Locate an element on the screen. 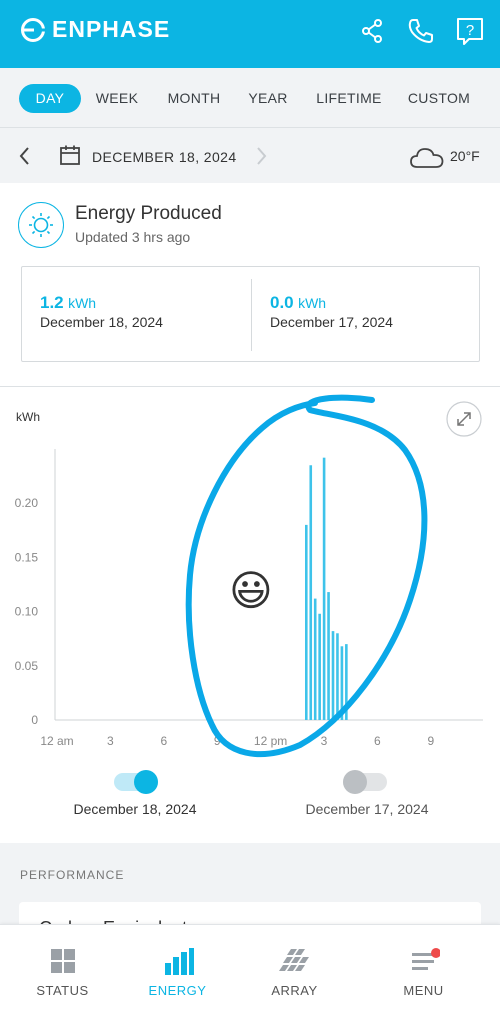 The height and width of the screenshot is (1012, 500). tab-lifetime: LIFETIME is located at coordinates (349, 98).